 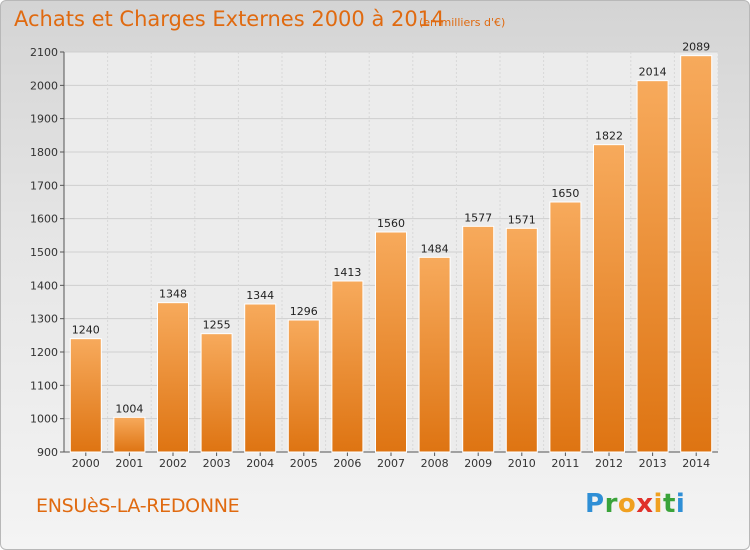 I want to click on data-label: 1571, so click(x=522, y=219).